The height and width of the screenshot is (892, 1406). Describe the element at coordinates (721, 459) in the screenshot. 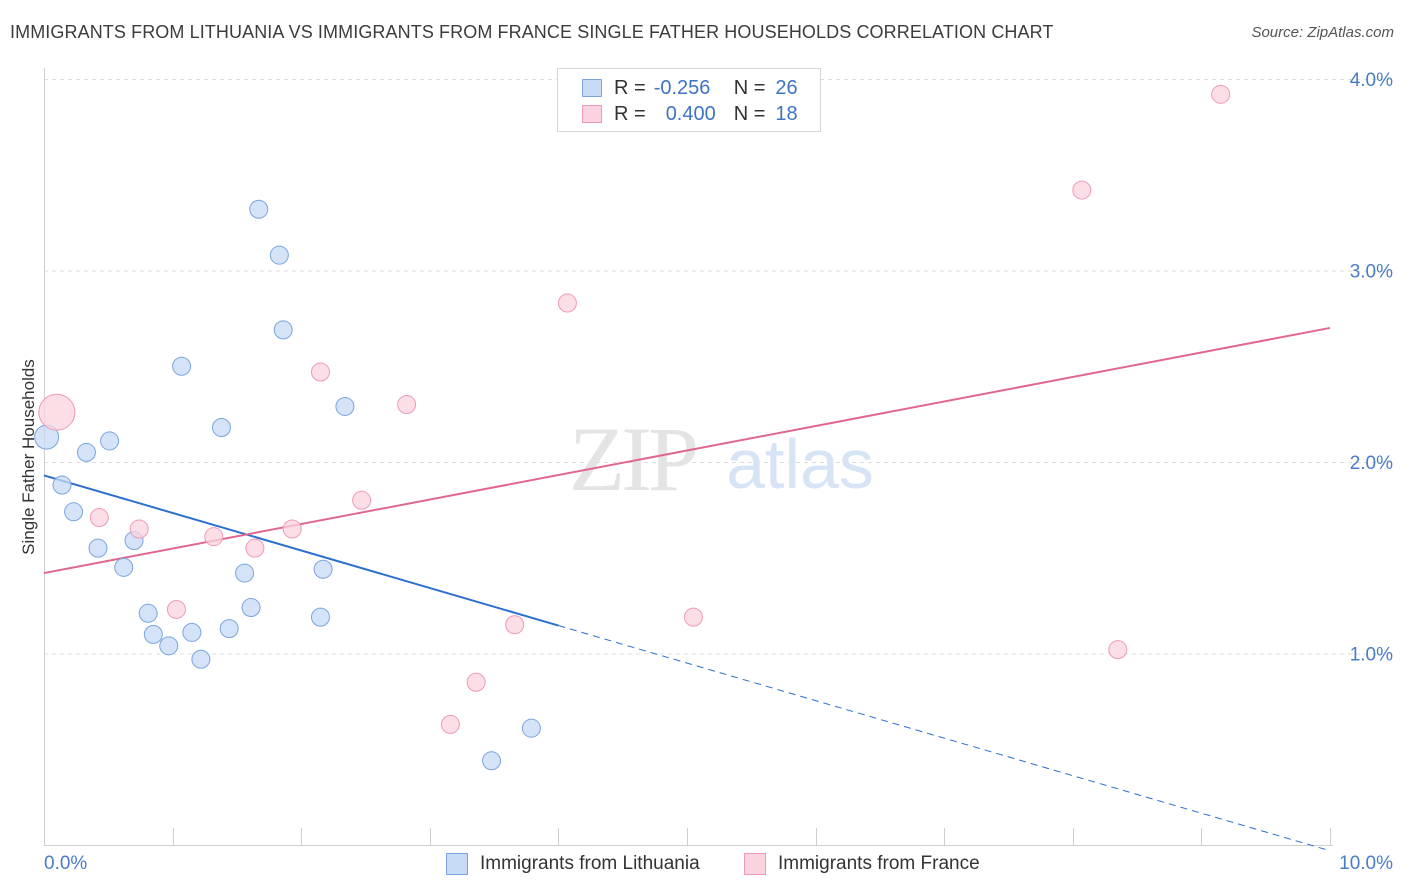

I see `watermark: ZIP atlas` at that location.